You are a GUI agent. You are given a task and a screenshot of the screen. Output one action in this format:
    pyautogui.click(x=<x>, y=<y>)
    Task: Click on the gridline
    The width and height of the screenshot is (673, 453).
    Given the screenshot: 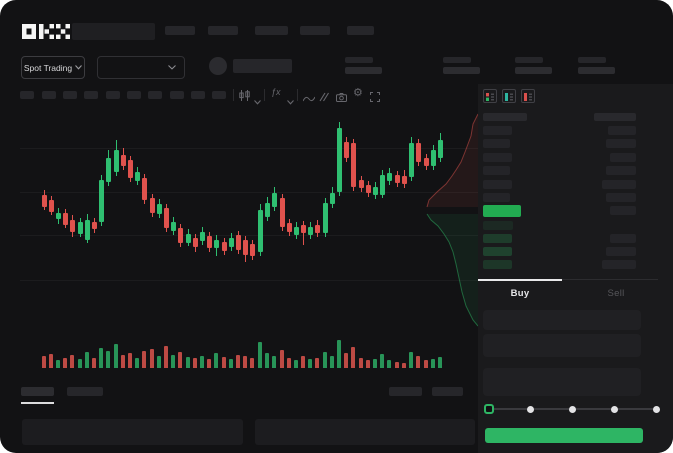 What is the action you would take?
    pyautogui.click(x=249, y=192)
    